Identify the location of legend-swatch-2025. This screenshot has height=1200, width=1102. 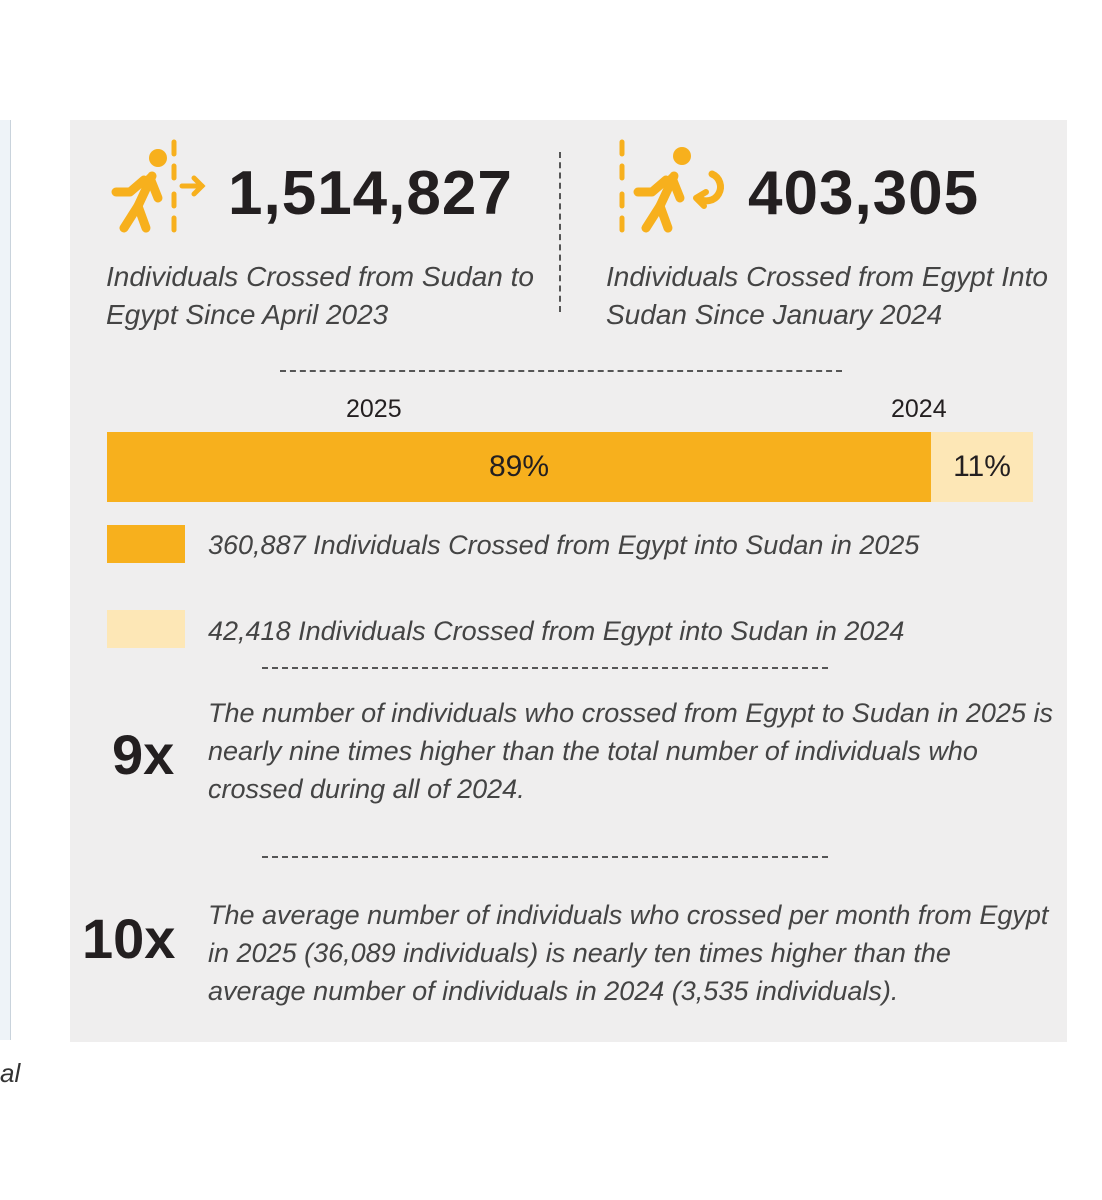
(146, 544).